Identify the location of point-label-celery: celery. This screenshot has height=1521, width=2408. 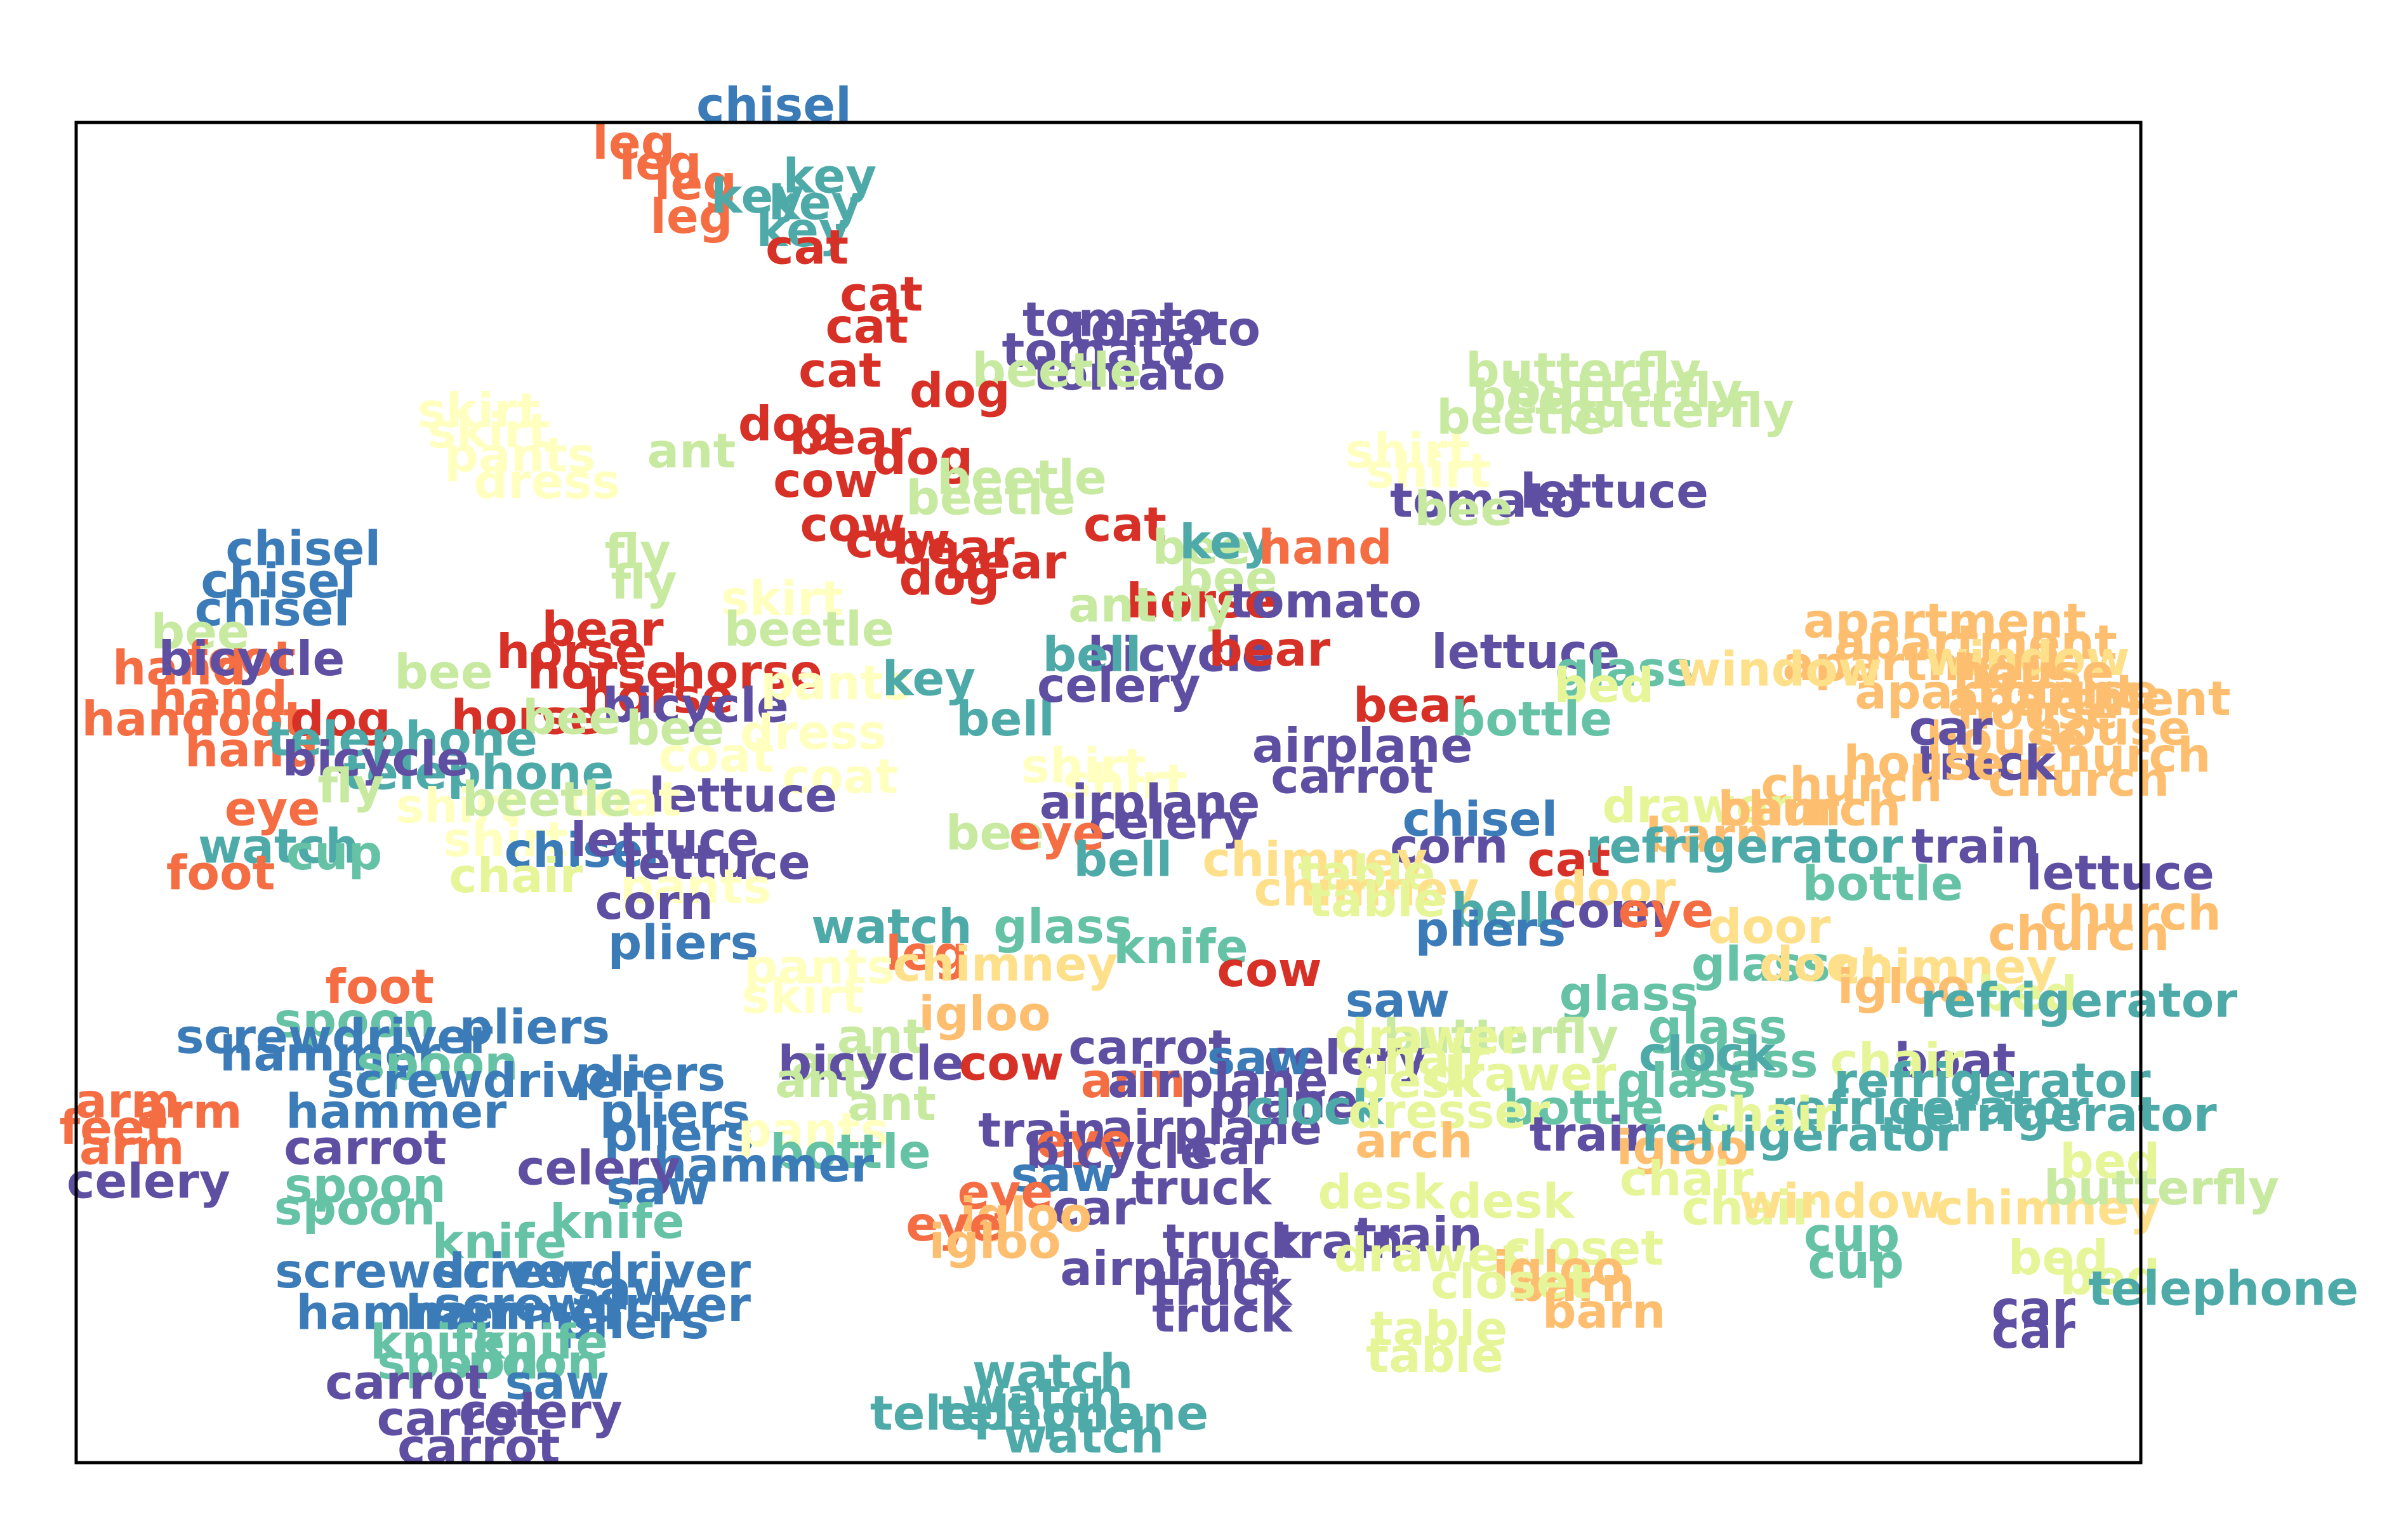
(1346, 1058).